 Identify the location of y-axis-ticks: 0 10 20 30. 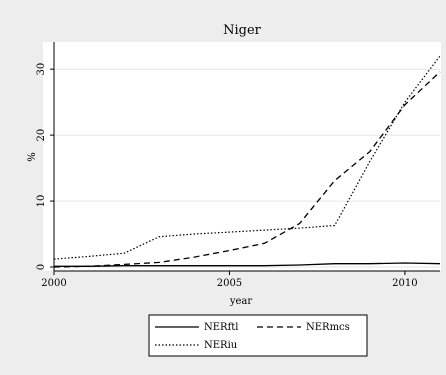
(45, 166).